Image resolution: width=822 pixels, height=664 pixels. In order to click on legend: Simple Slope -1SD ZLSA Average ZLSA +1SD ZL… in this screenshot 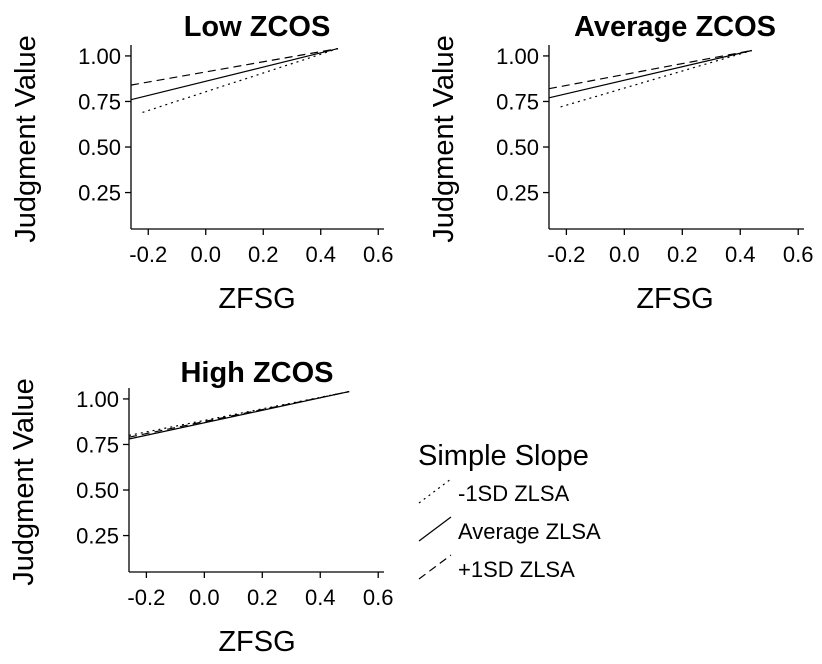, I will do `click(509, 511)`.